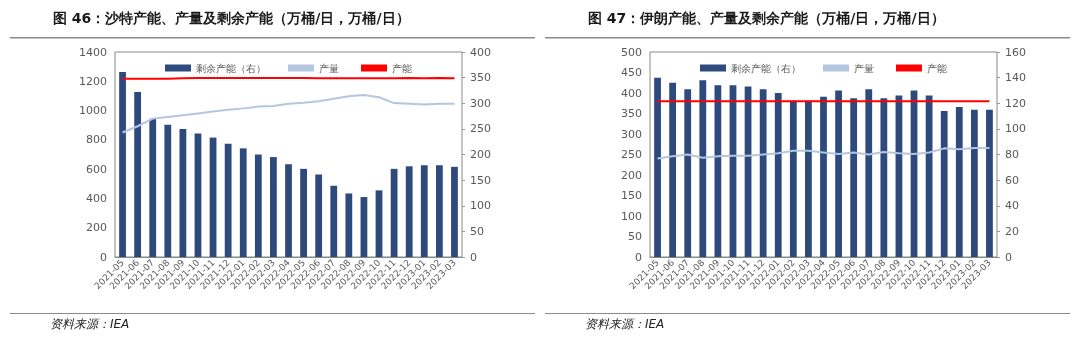 This screenshot has width=1080, height=344. Describe the element at coordinates (231, 18) in the screenshot. I see `chart-title: 图 46：沙特产能、产量及剩余产能（万桶/日，万桶/日）` at that location.